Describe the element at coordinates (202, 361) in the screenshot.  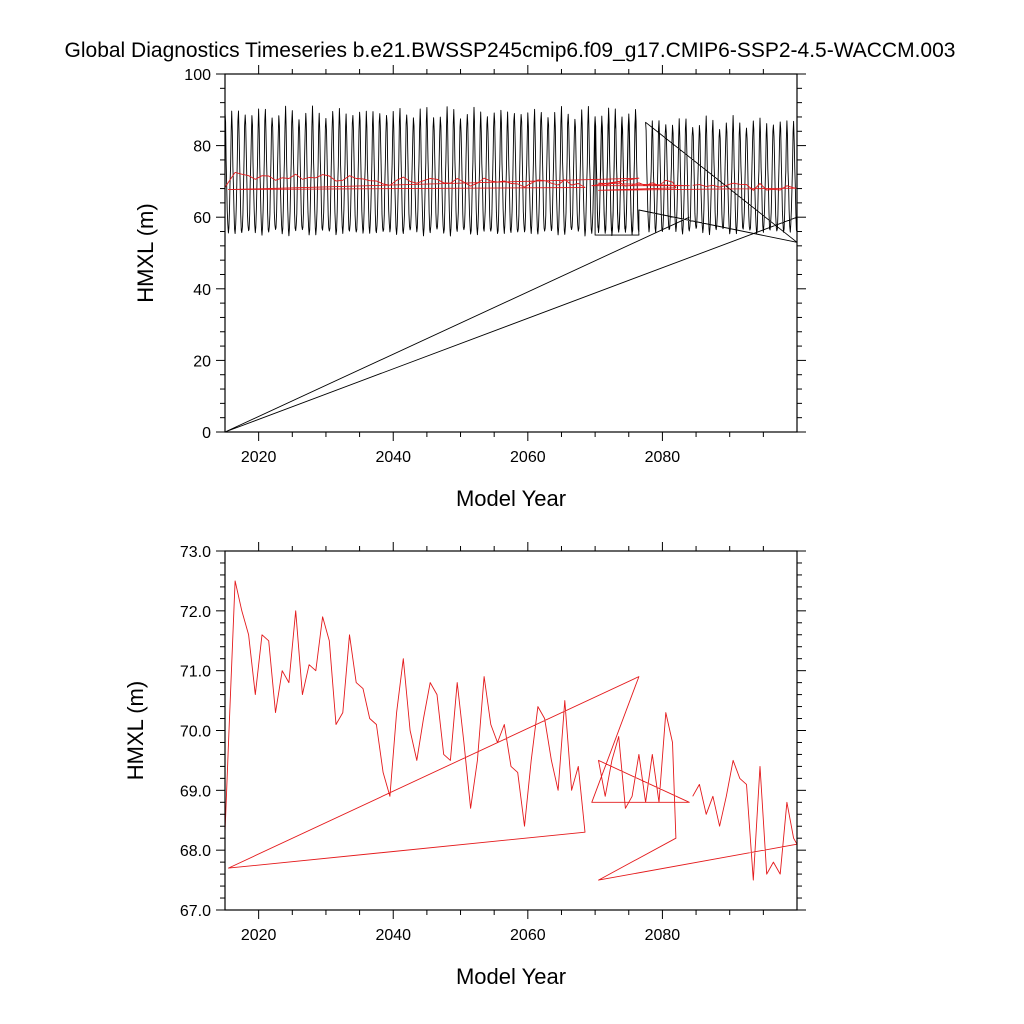
I see `y-tick-label: 20` at that location.